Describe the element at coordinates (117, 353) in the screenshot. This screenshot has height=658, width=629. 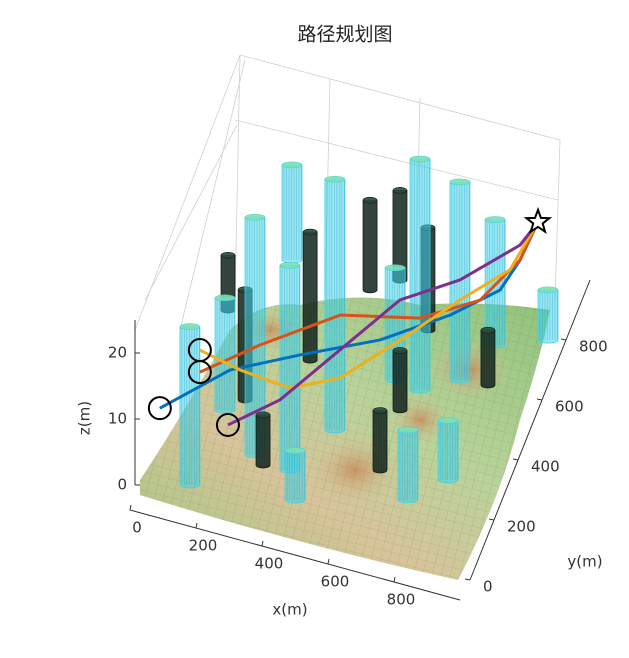
I see `z-tick-label: 20` at that location.